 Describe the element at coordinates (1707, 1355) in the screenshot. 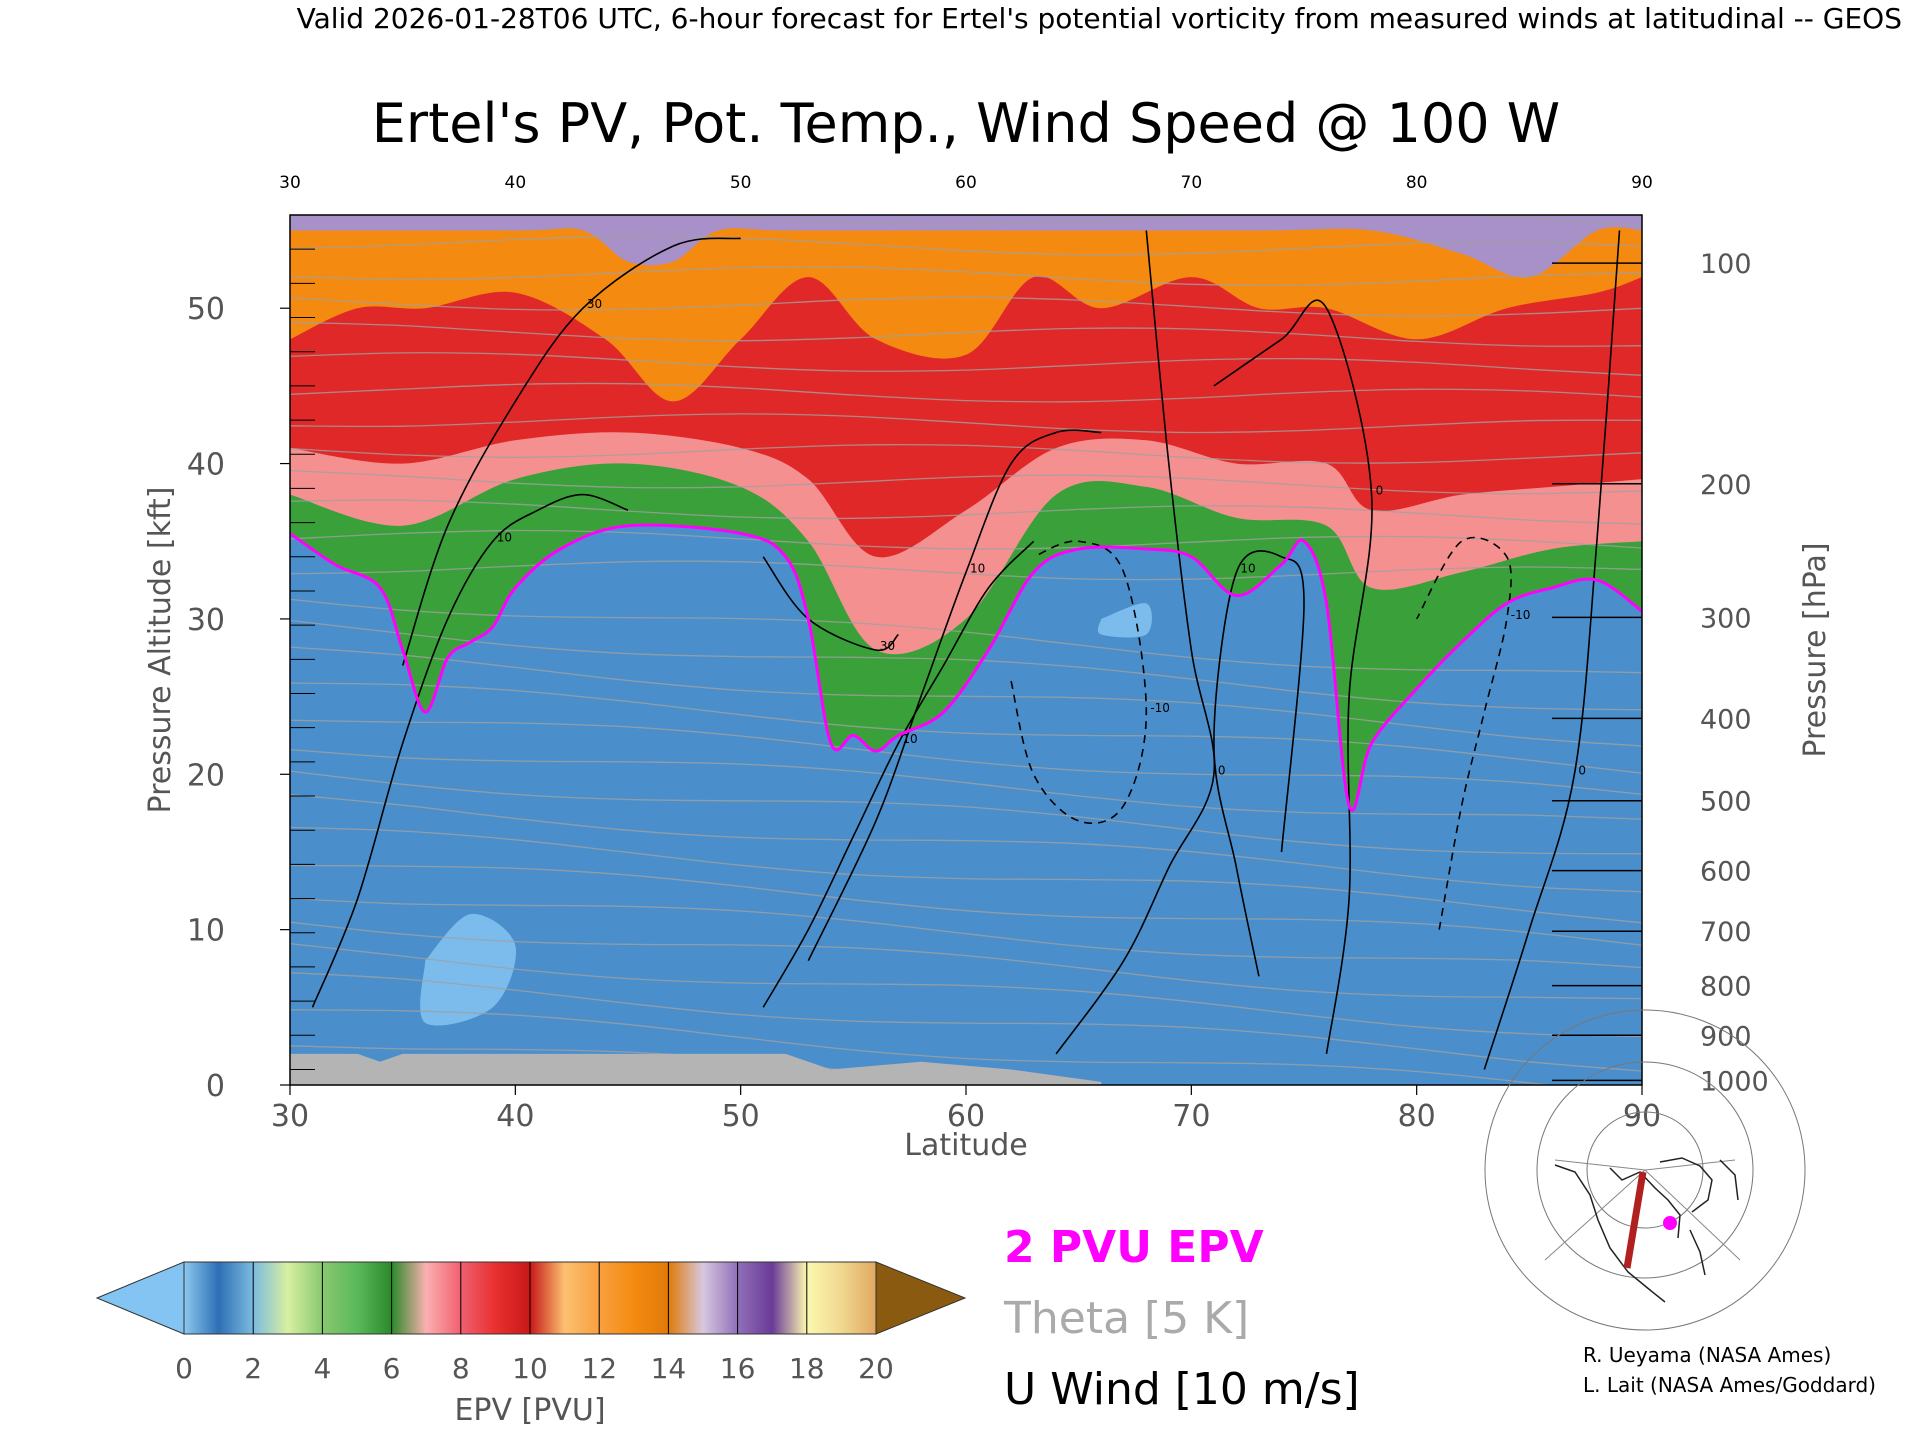

I see `credit-1: R. Ueyama (NASA Ames)` at that location.